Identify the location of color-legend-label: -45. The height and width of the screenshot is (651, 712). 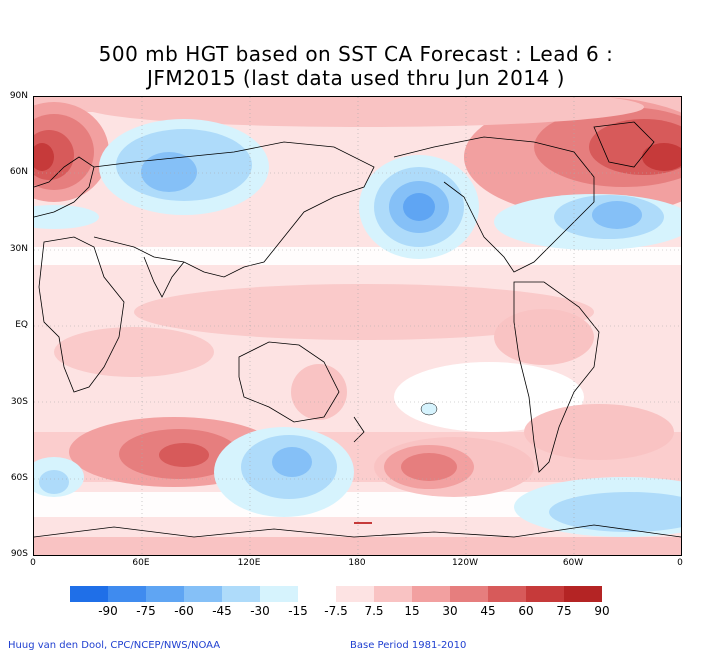
(222, 611).